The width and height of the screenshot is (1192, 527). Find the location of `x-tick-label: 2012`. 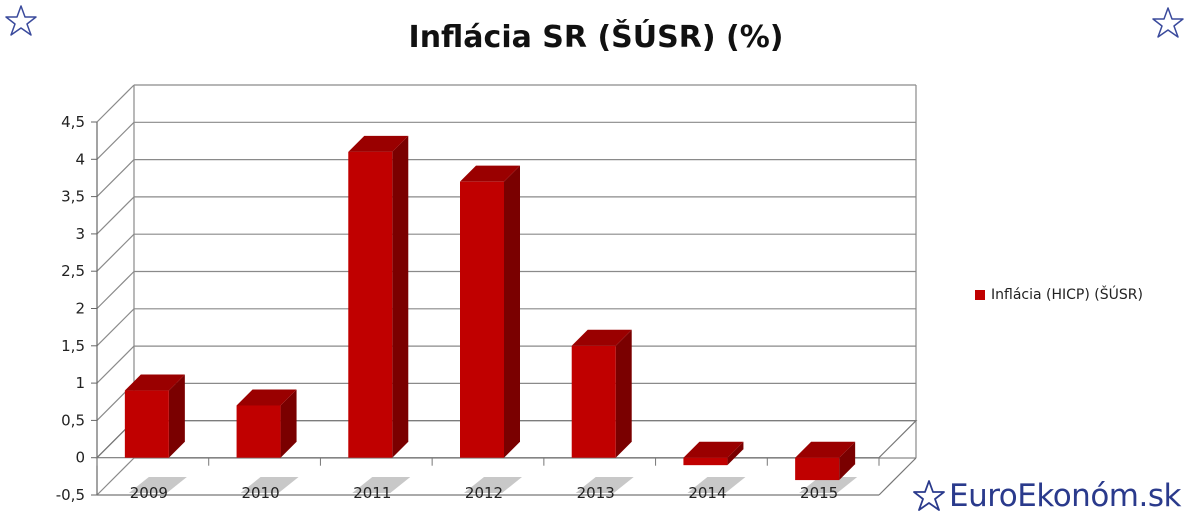

x-tick-label: 2012 is located at coordinates (484, 493).